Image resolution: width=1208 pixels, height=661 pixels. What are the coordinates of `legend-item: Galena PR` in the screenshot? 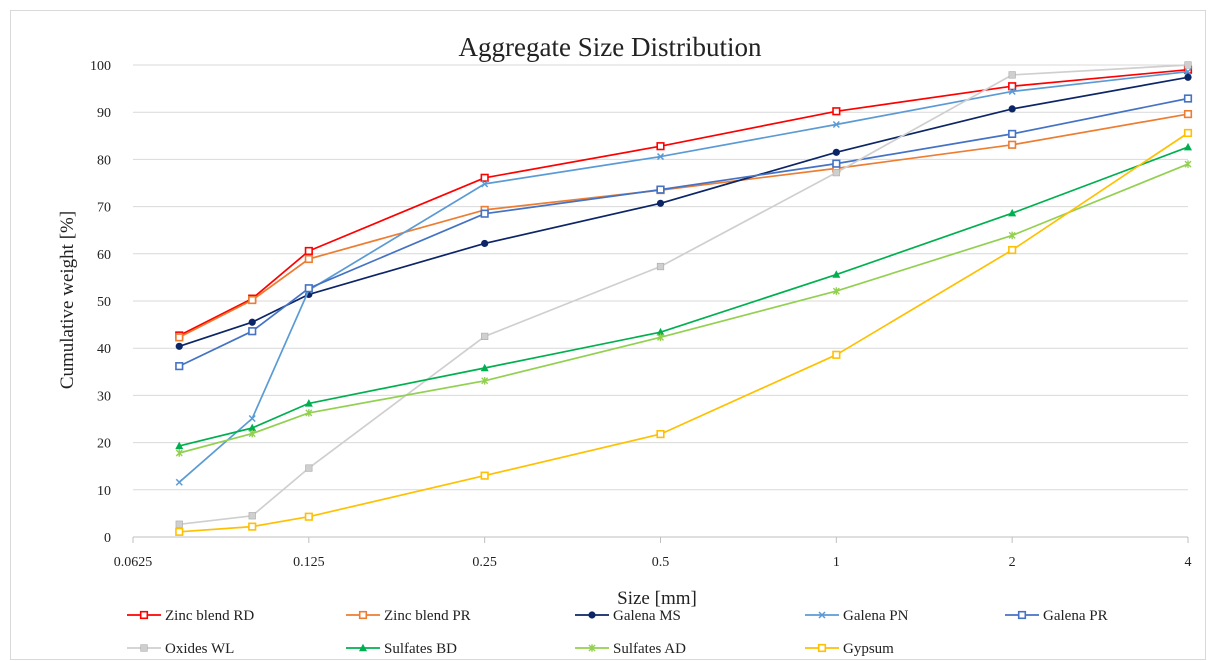 It's located at (1056, 616).